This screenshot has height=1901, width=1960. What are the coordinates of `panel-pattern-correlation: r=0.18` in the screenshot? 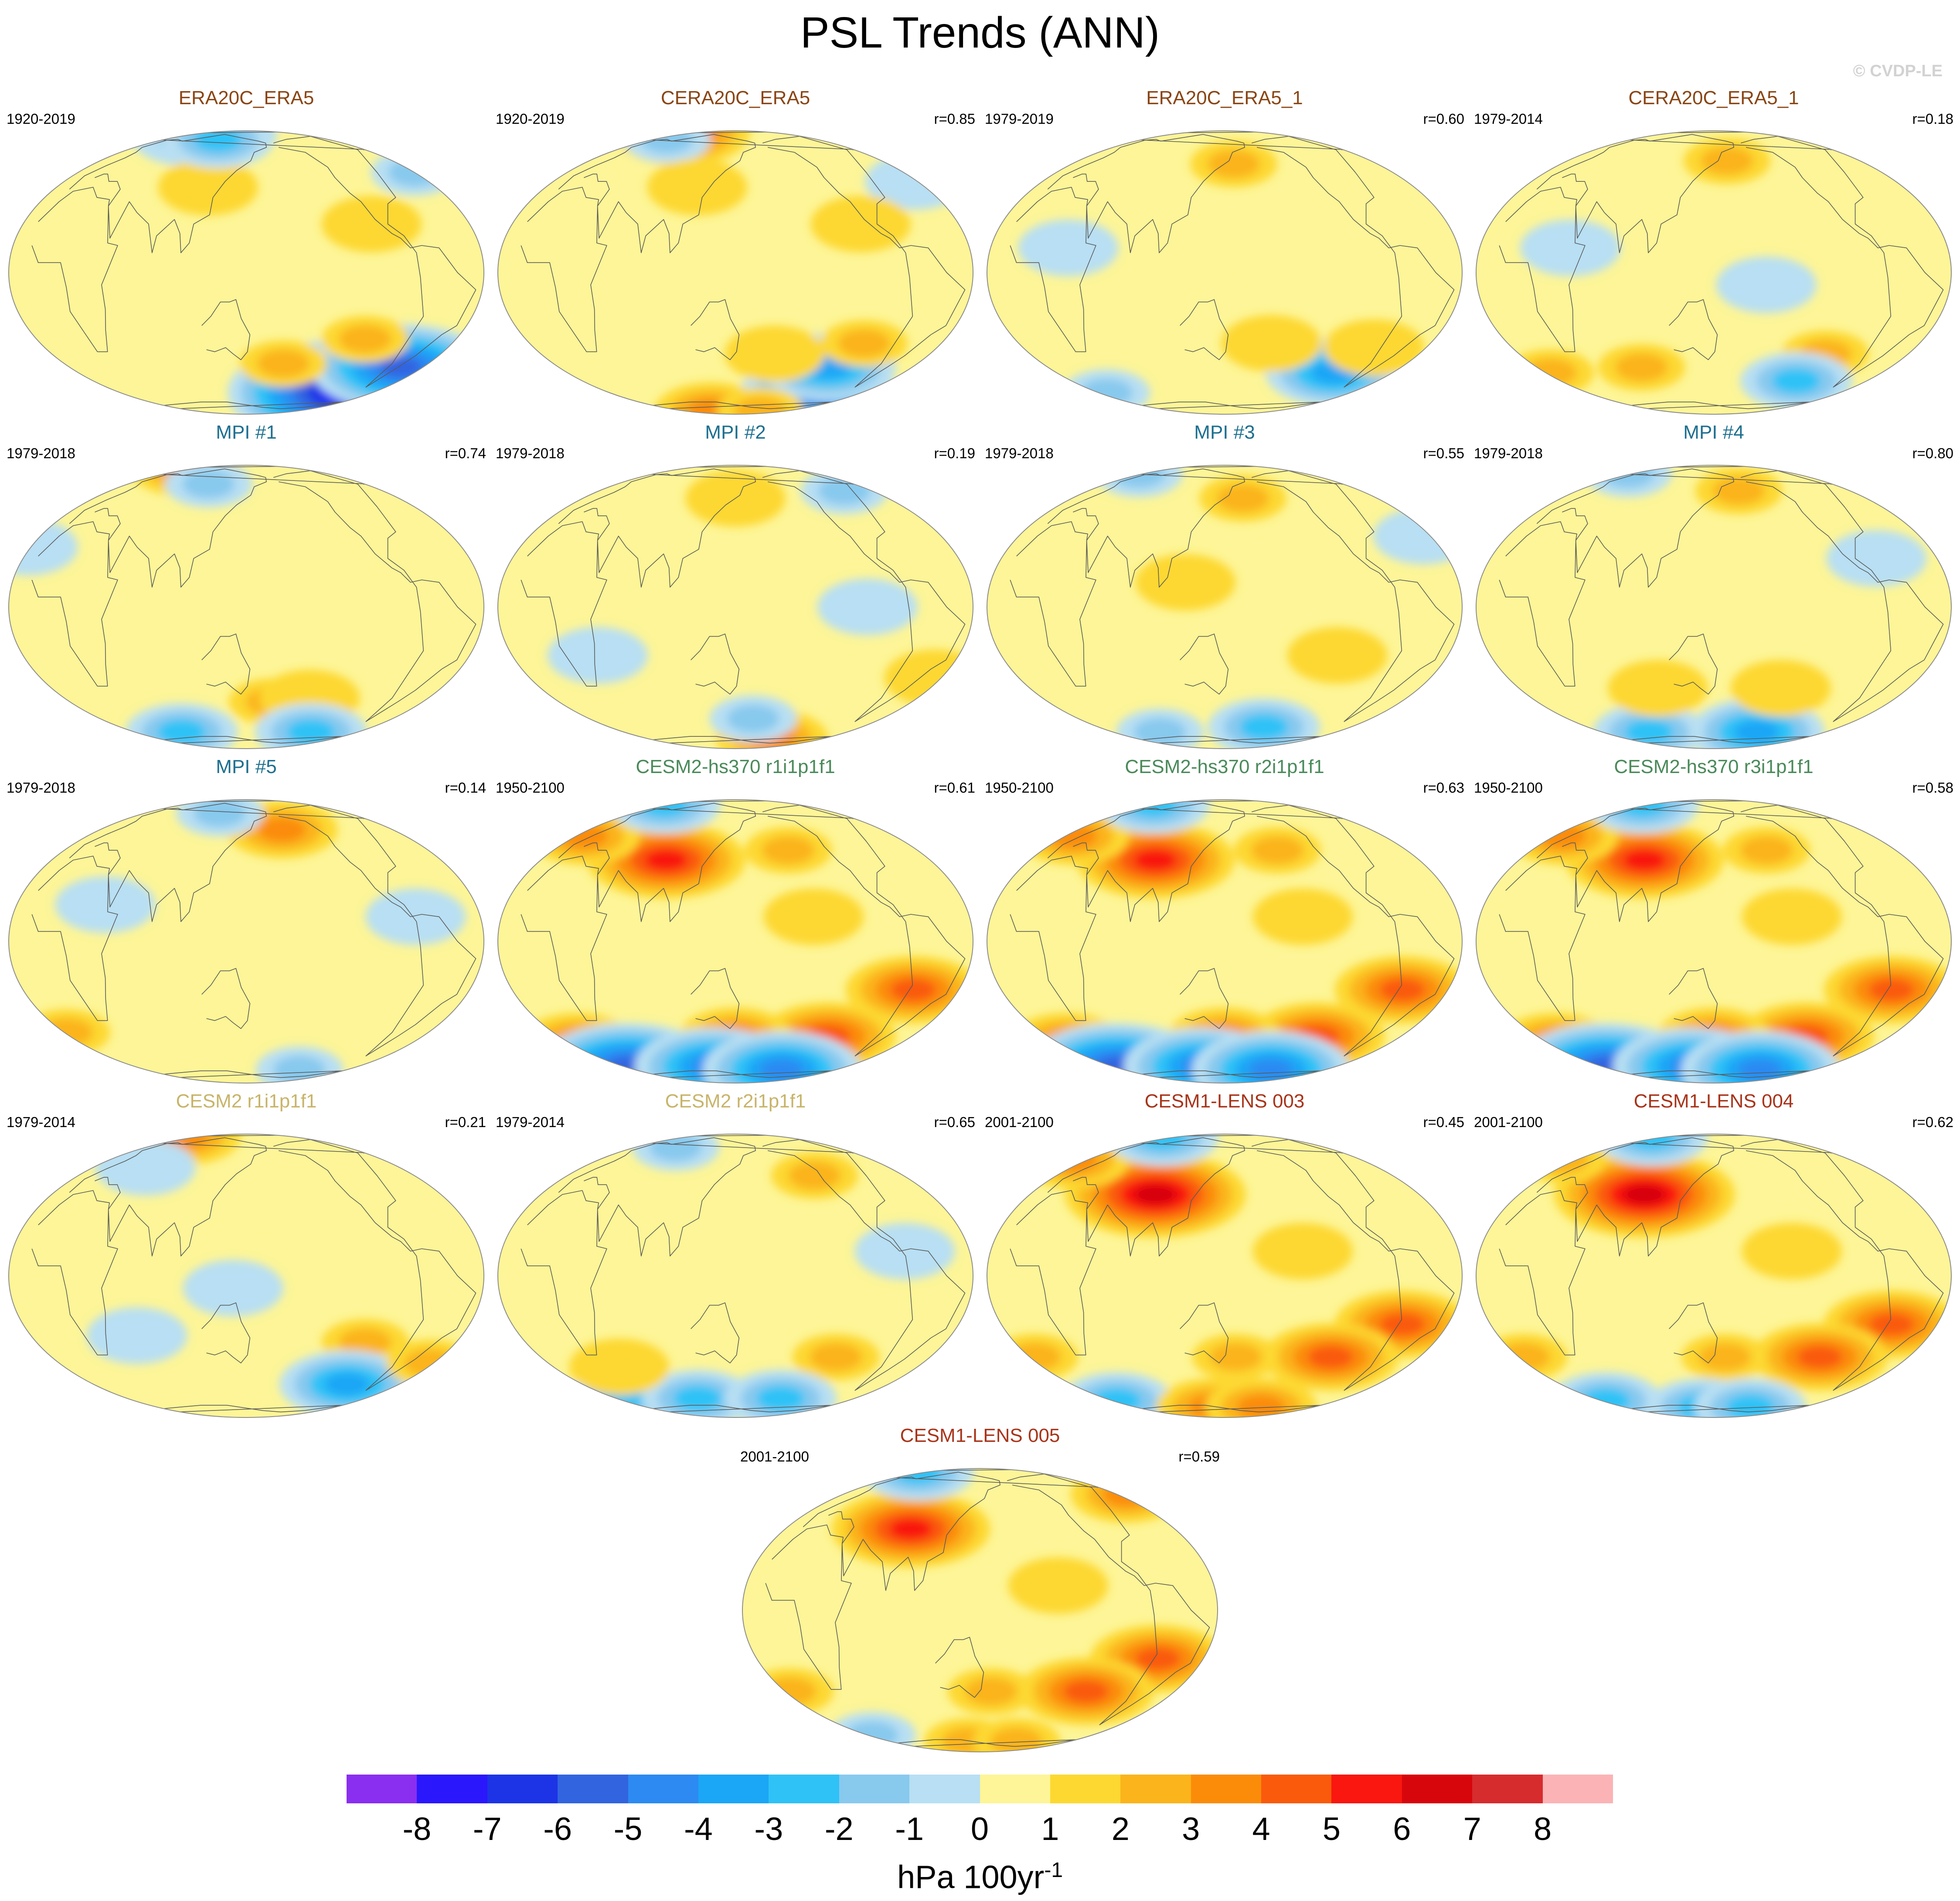 It's located at (1933, 119).